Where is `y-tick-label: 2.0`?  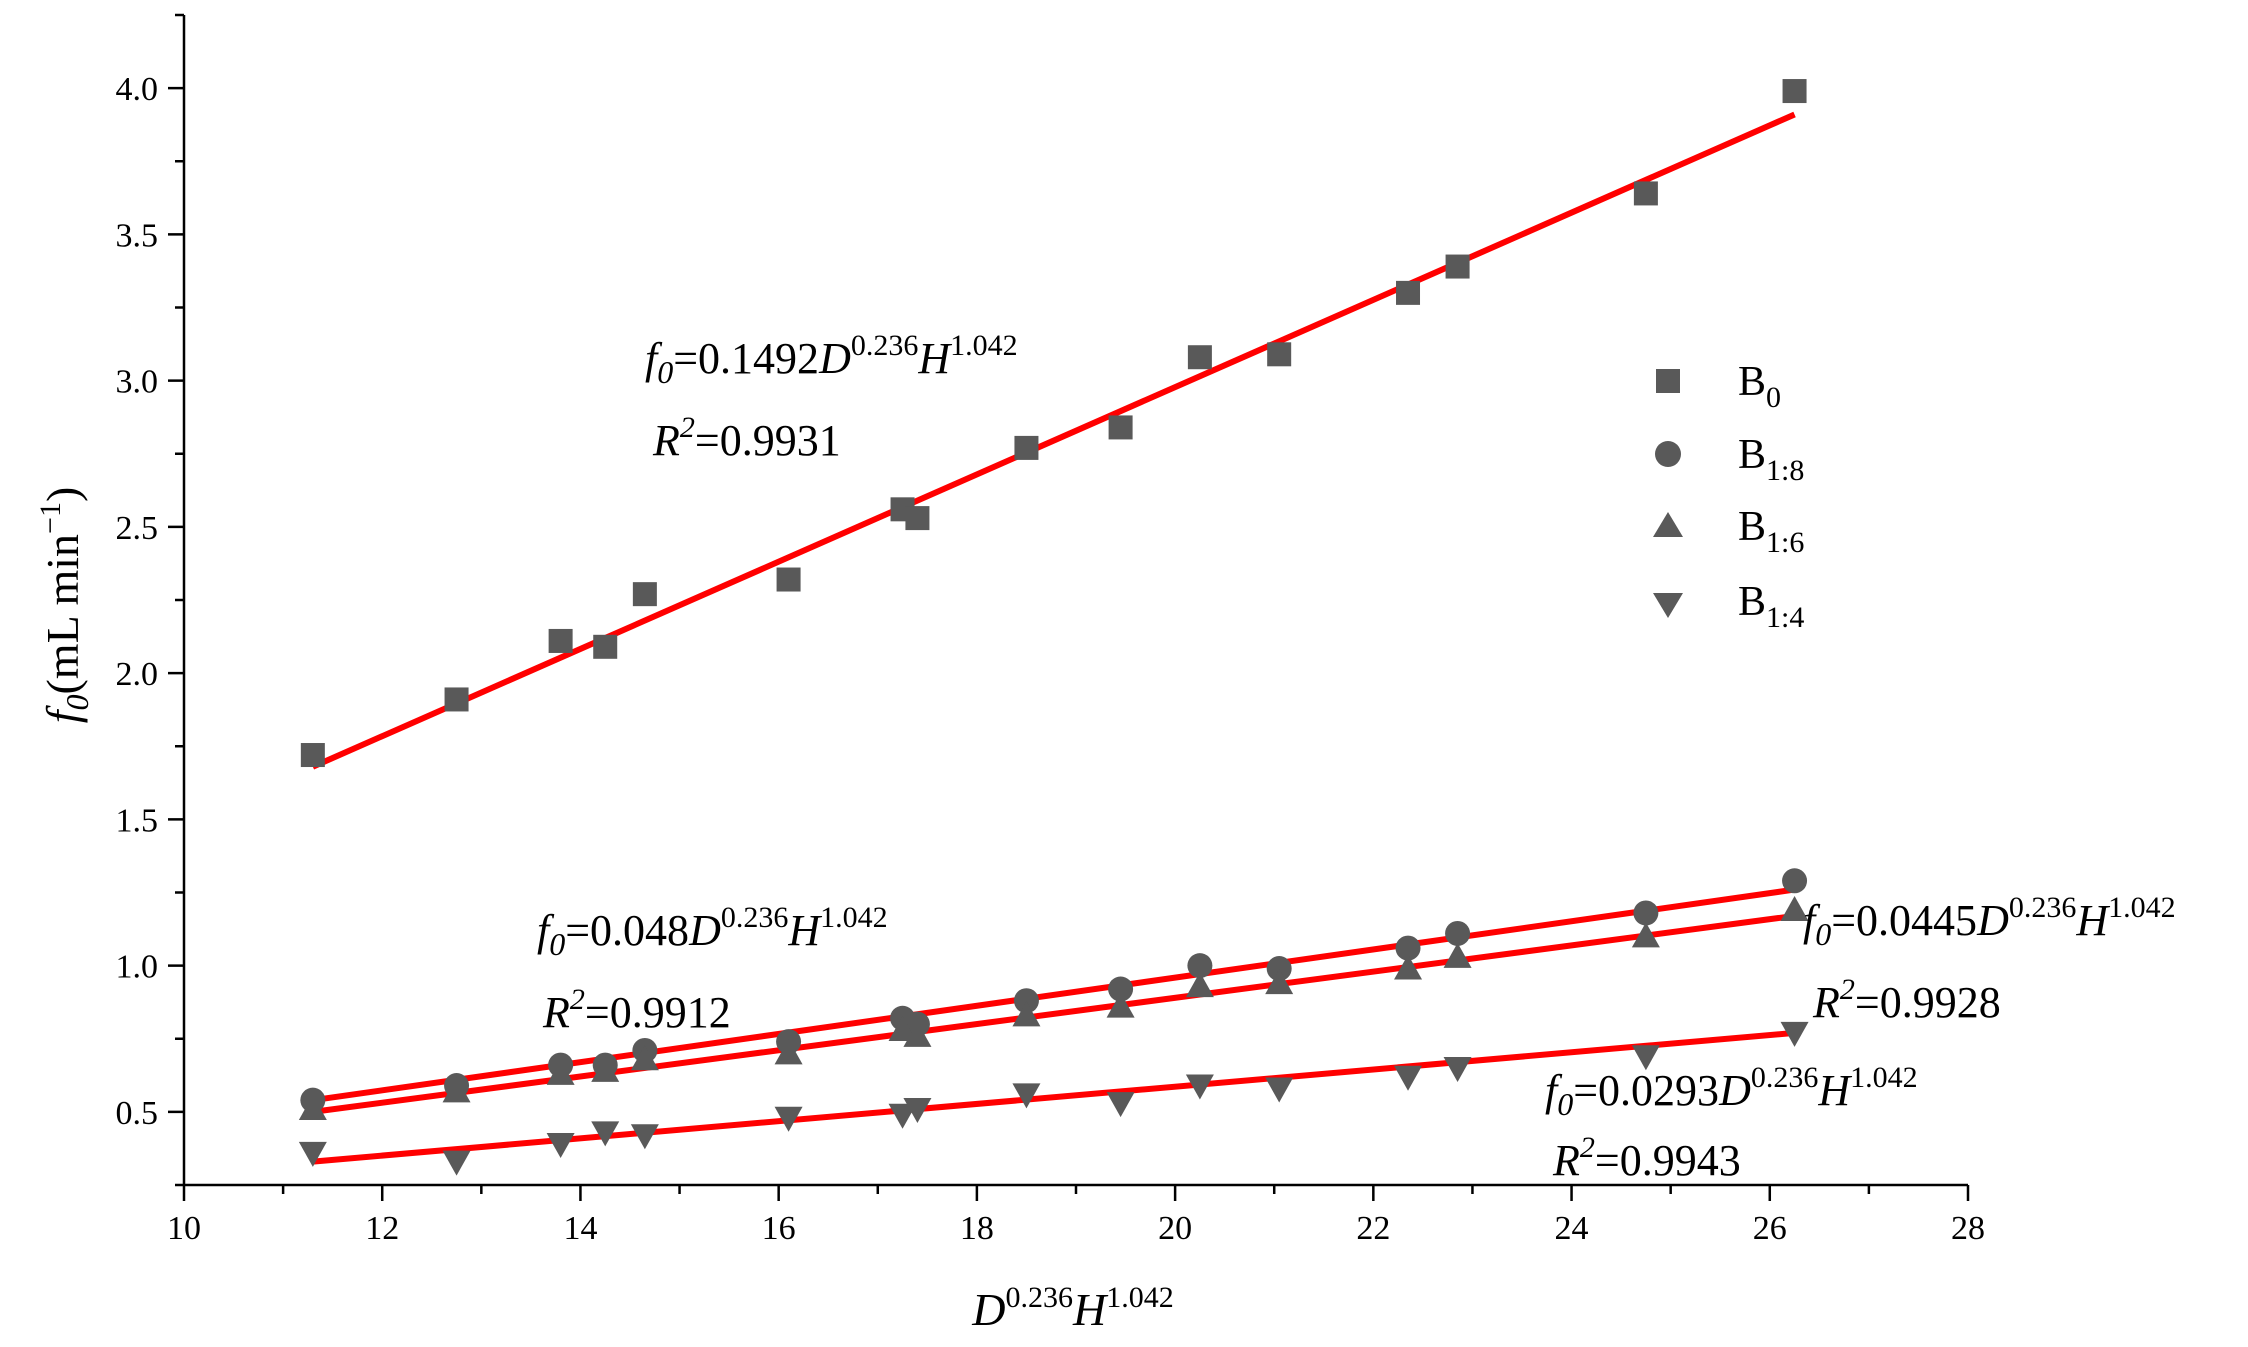 y-tick-label: 2.0 is located at coordinates (137, 674).